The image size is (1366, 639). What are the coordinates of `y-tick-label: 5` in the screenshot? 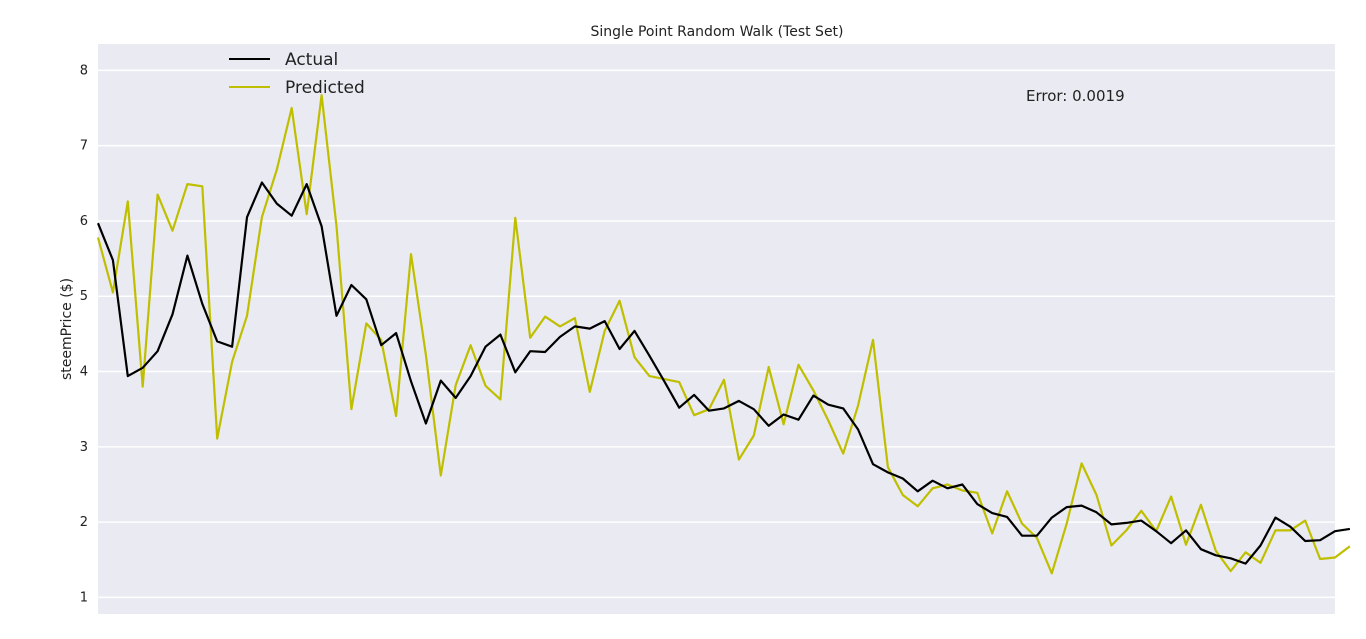 It's located at (84, 296).